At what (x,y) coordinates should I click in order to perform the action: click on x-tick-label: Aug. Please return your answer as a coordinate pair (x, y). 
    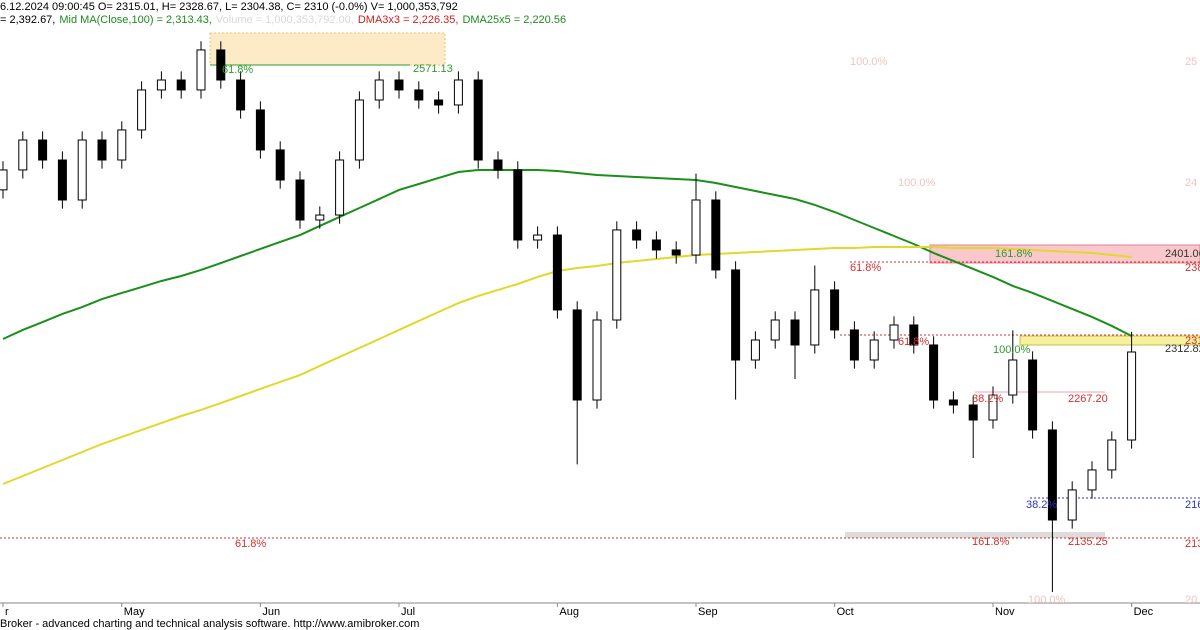
    Looking at the image, I should click on (569, 612).